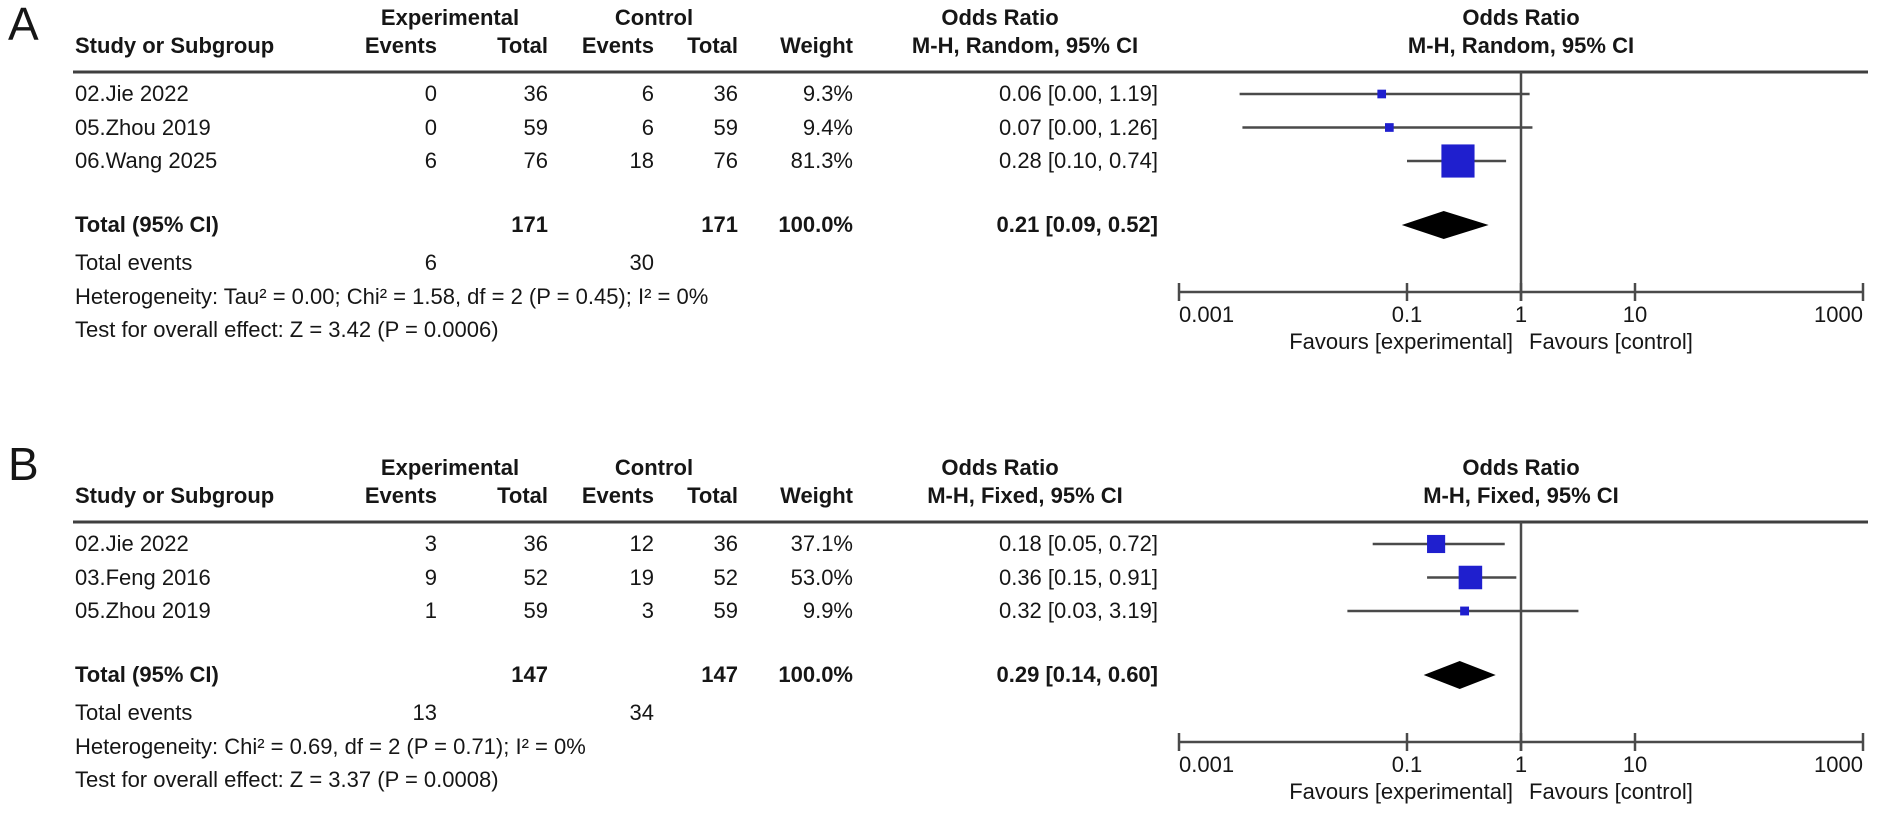 The width and height of the screenshot is (1901, 826). I want to click on total-events-control: 34, so click(641, 712).